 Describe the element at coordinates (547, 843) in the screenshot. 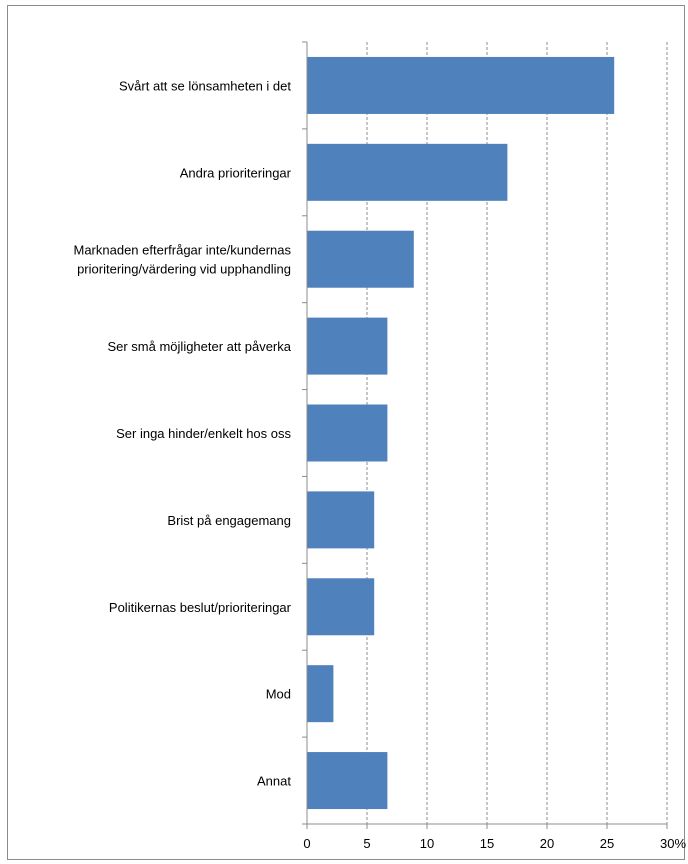

I see `x-tick-label-20: 20` at that location.